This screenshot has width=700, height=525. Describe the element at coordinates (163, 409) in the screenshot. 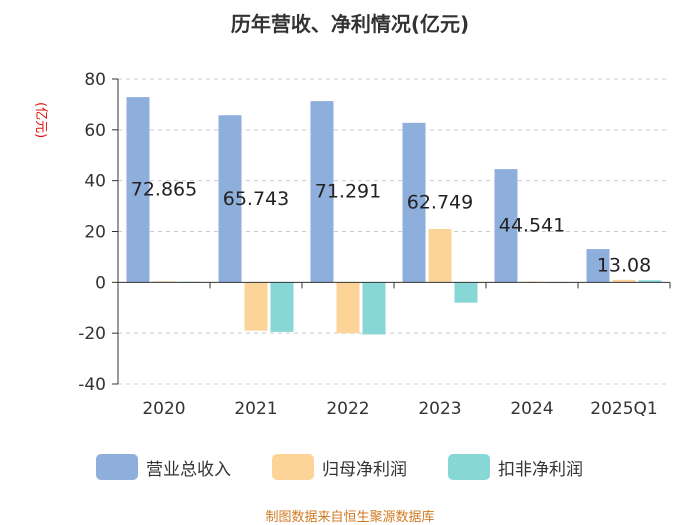

I see `x-tick-label: 2020` at that location.